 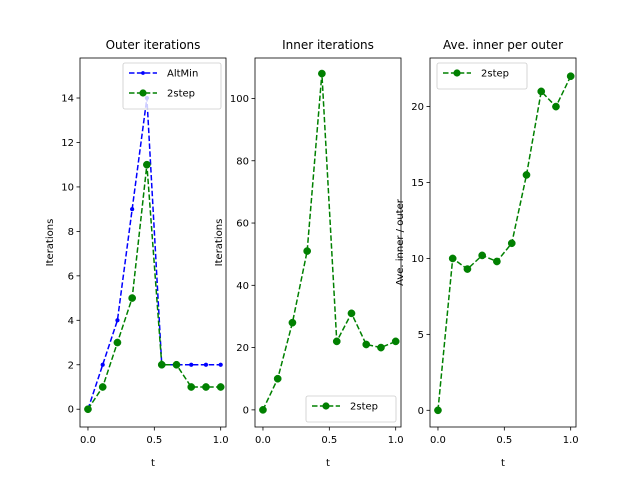 I want to click on legend-3: 2step, so click(x=482, y=76).